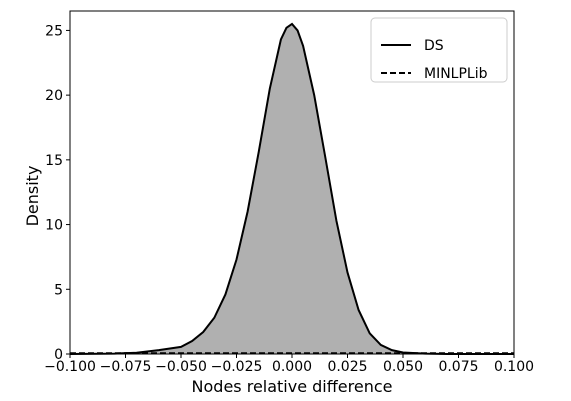 The image size is (571, 401). What do you see at coordinates (32, 196) in the screenshot?
I see `y-axis-label: Density` at bounding box center [32, 196].